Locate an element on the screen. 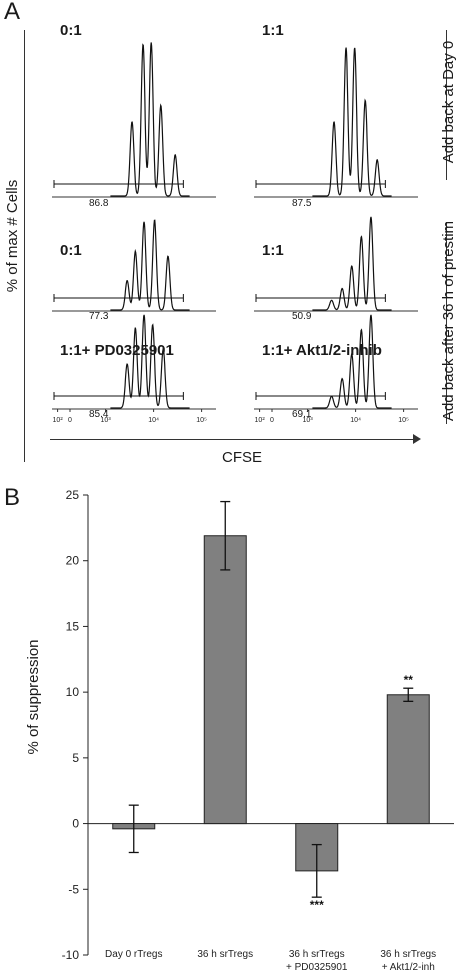  category-label: + PD0325901 is located at coordinates (317, 967).